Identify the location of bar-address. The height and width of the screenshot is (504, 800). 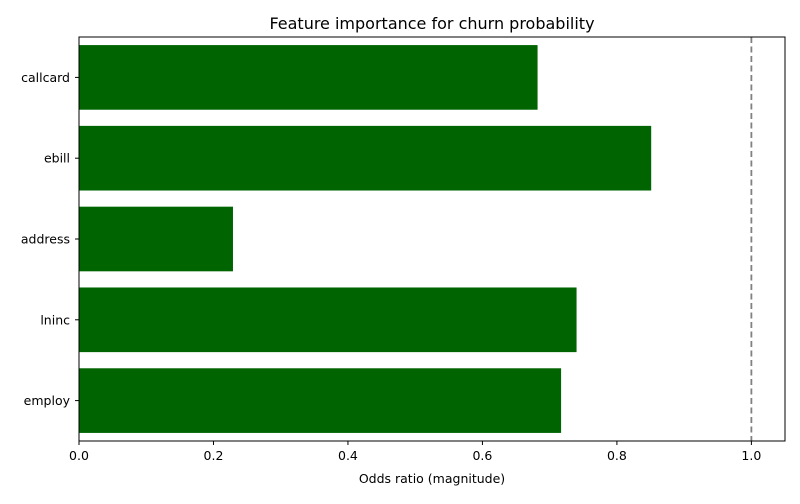
(156, 239).